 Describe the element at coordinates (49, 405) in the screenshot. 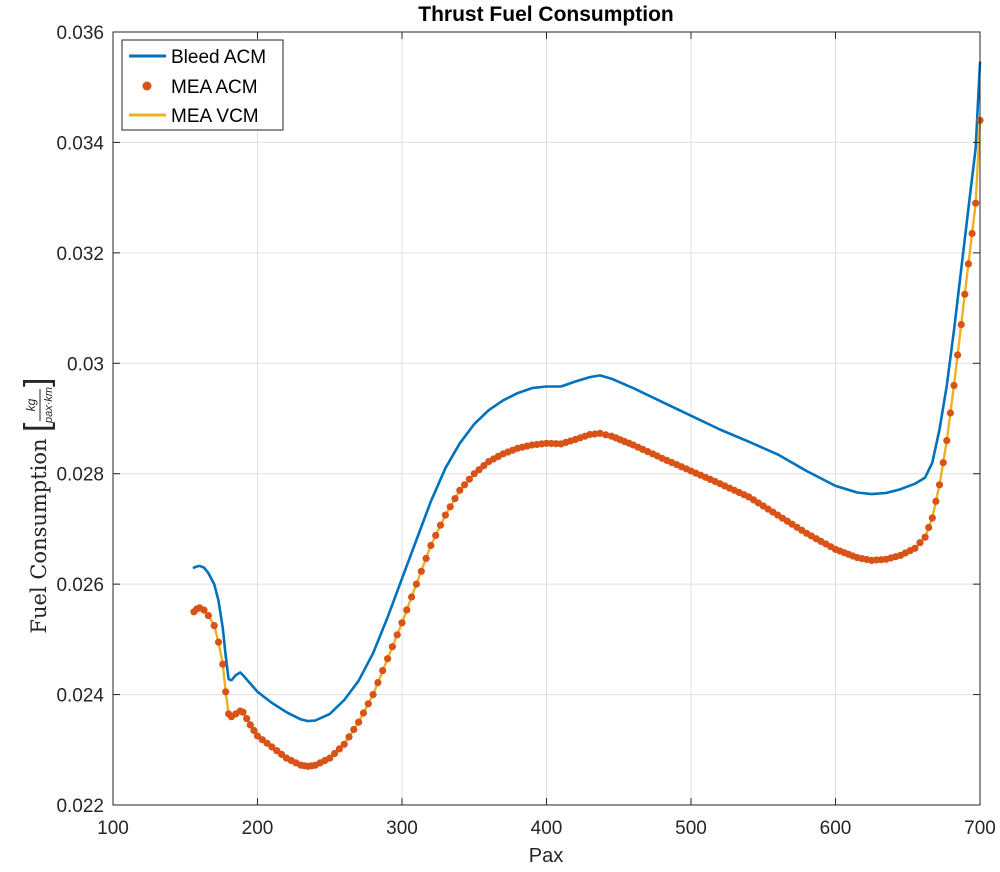

I see `y-axis-unit-denominator: pax·km` at that location.